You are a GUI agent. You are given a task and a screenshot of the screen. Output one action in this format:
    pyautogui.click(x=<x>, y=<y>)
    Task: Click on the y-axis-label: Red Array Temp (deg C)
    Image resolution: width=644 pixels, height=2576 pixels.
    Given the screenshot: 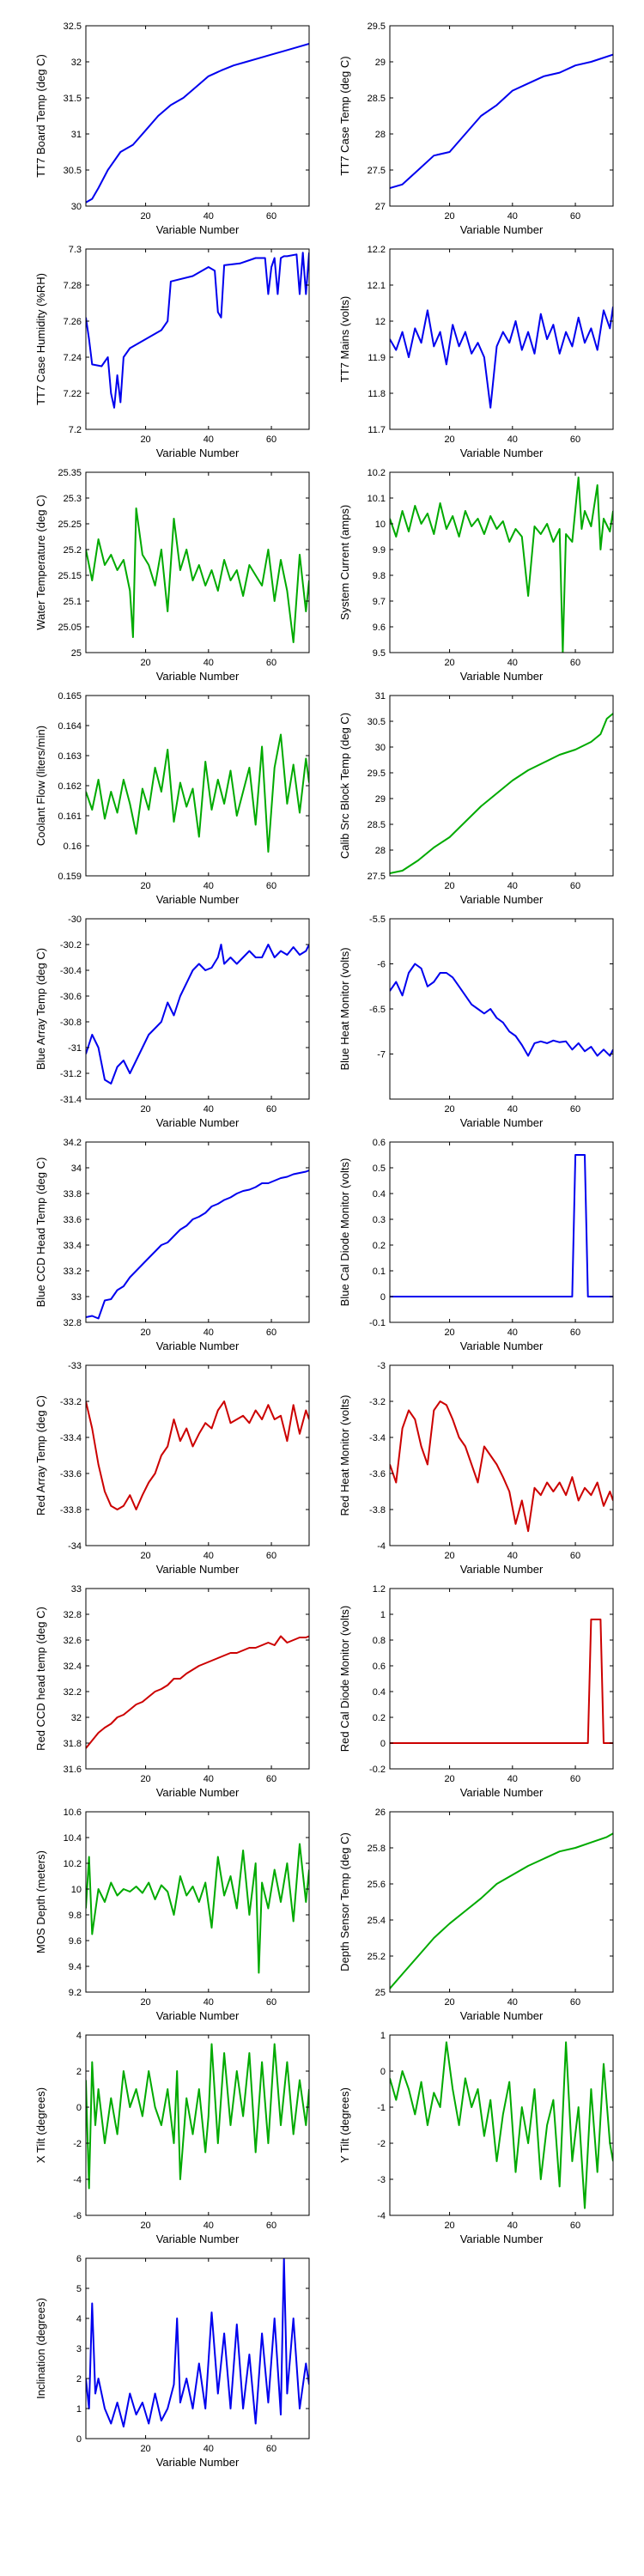 What is the action you would take?
    pyautogui.click(x=40, y=1455)
    